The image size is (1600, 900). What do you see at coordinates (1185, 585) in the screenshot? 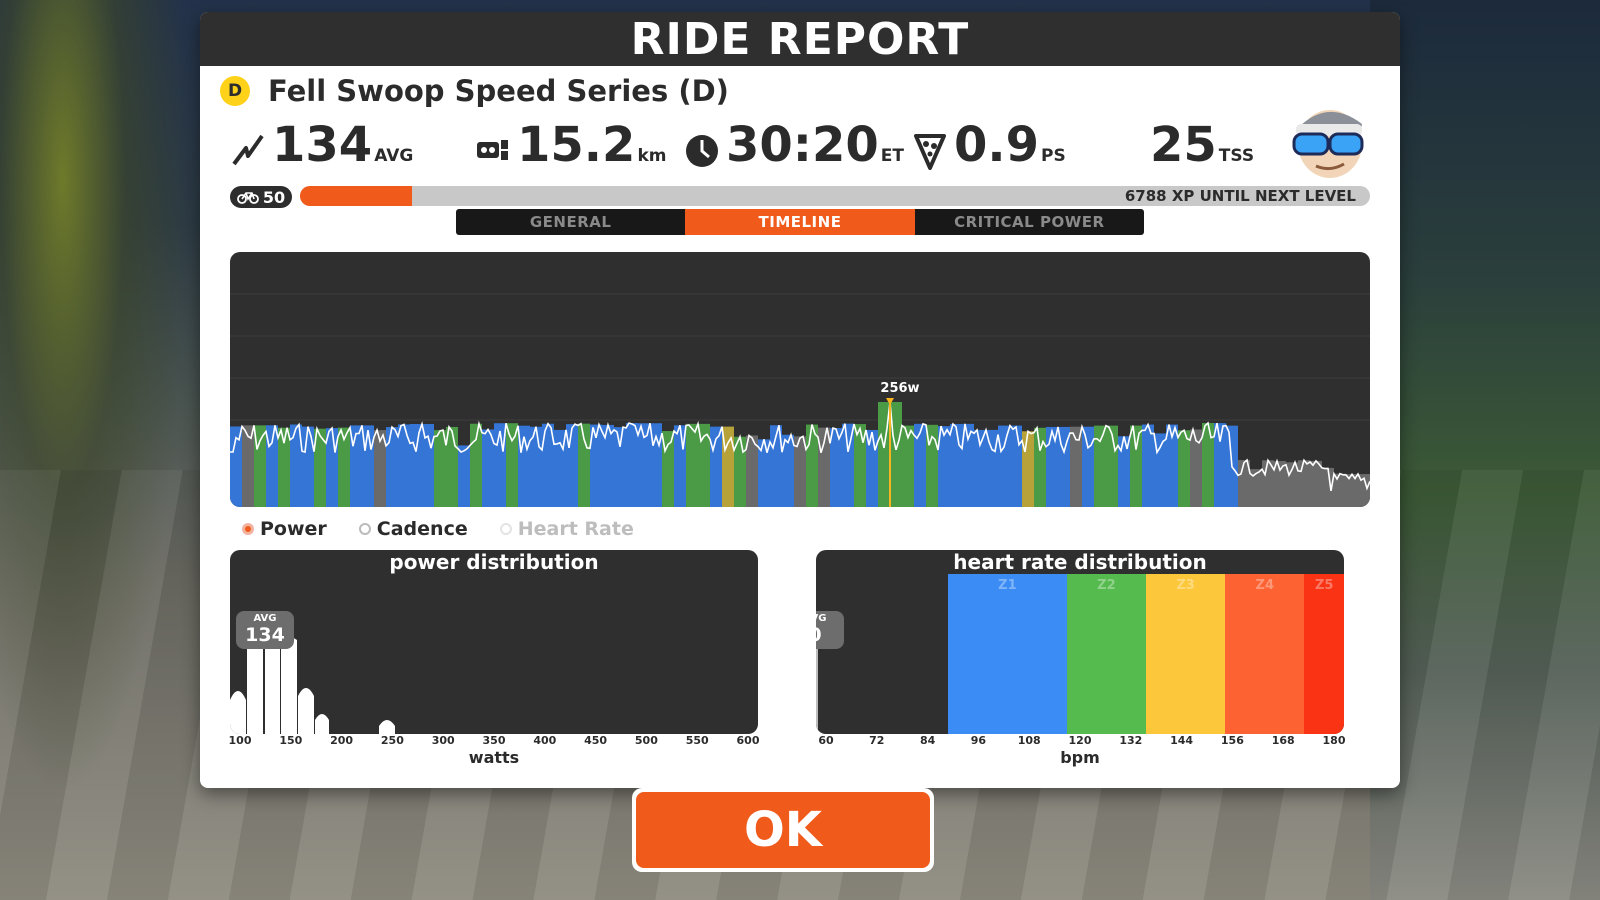
I see `hr-zone-label: Z3` at bounding box center [1185, 585].